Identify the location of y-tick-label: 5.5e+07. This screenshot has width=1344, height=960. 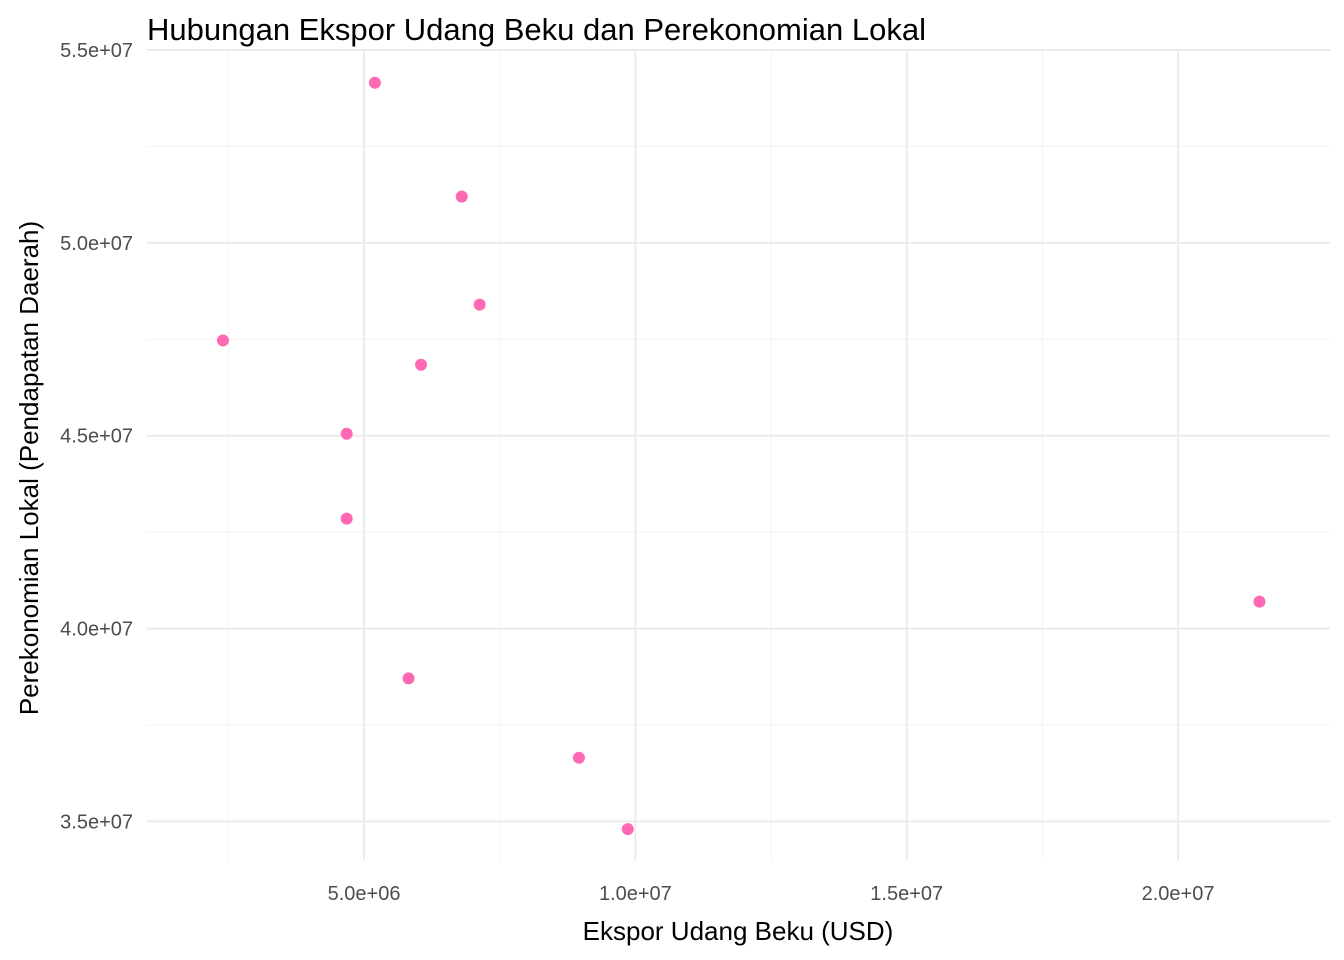
(96, 51).